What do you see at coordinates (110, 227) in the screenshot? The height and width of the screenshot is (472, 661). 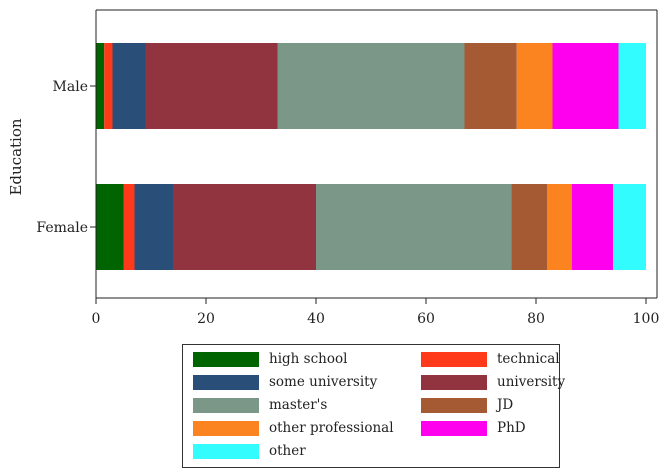 I see `bar-female-high-school` at bounding box center [110, 227].